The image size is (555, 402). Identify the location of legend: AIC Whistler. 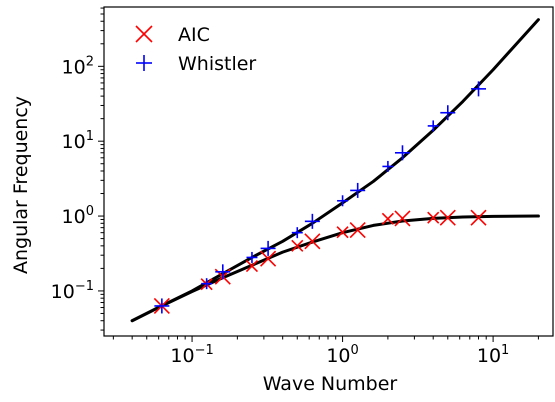
(195, 49).